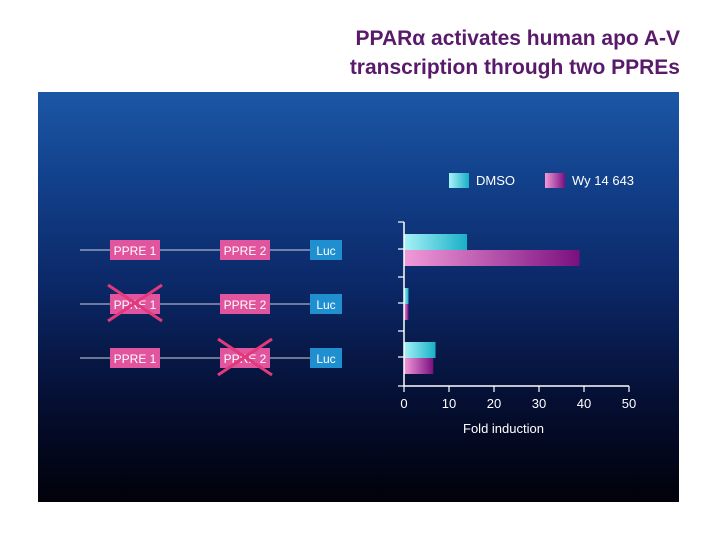 The width and height of the screenshot is (720, 540). What do you see at coordinates (459, 180) in the screenshot?
I see `legend-swatch-dmso` at bounding box center [459, 180].